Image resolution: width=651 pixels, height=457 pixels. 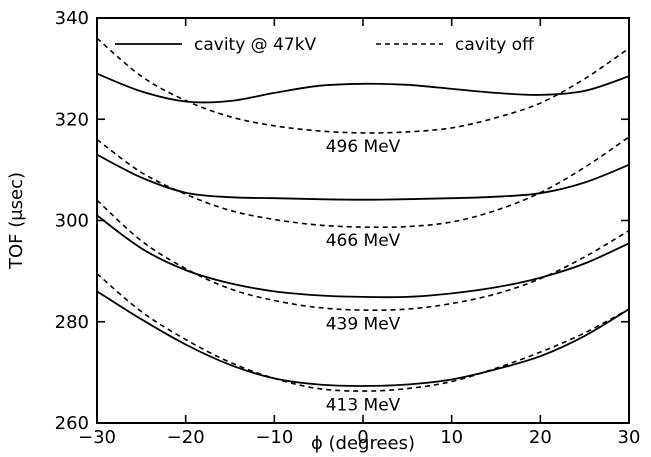 I want to click on x-tick-label: −30, so click(x=97, y=437).